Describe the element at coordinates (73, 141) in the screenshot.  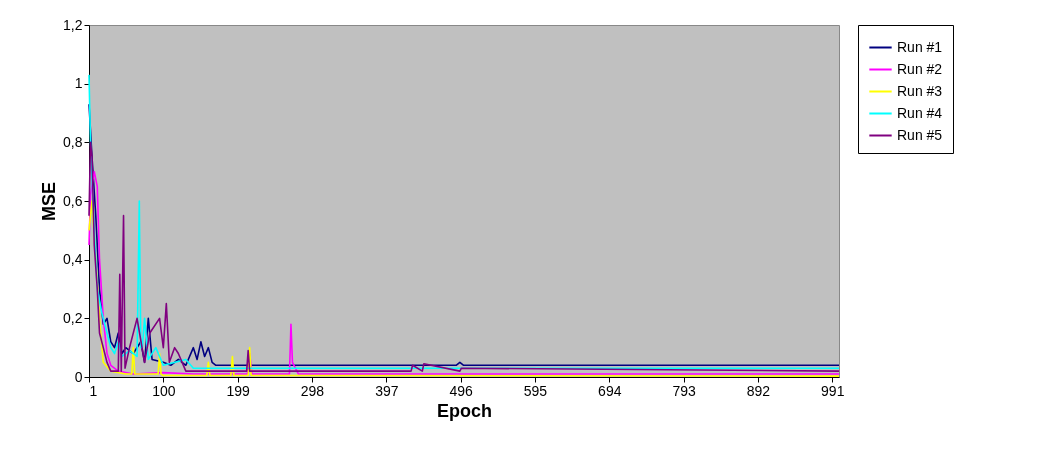
I see `y-tick-label: 0,8` at that location.